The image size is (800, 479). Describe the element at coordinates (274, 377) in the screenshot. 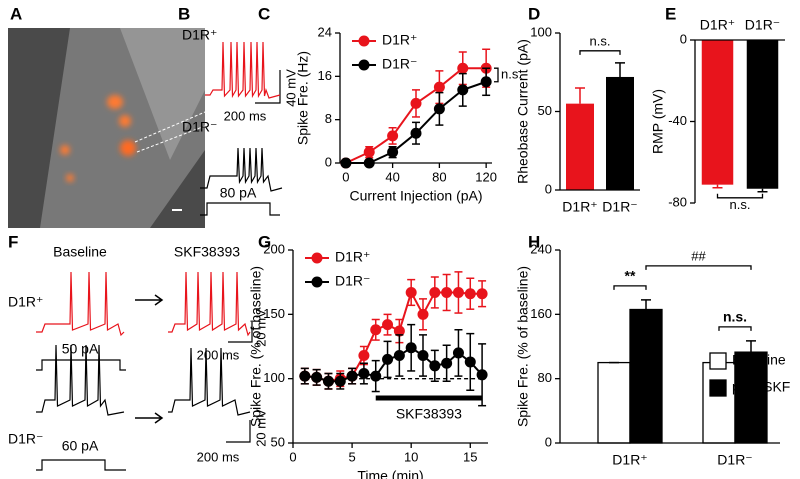

I see `y-tick-label: 100` at that location.